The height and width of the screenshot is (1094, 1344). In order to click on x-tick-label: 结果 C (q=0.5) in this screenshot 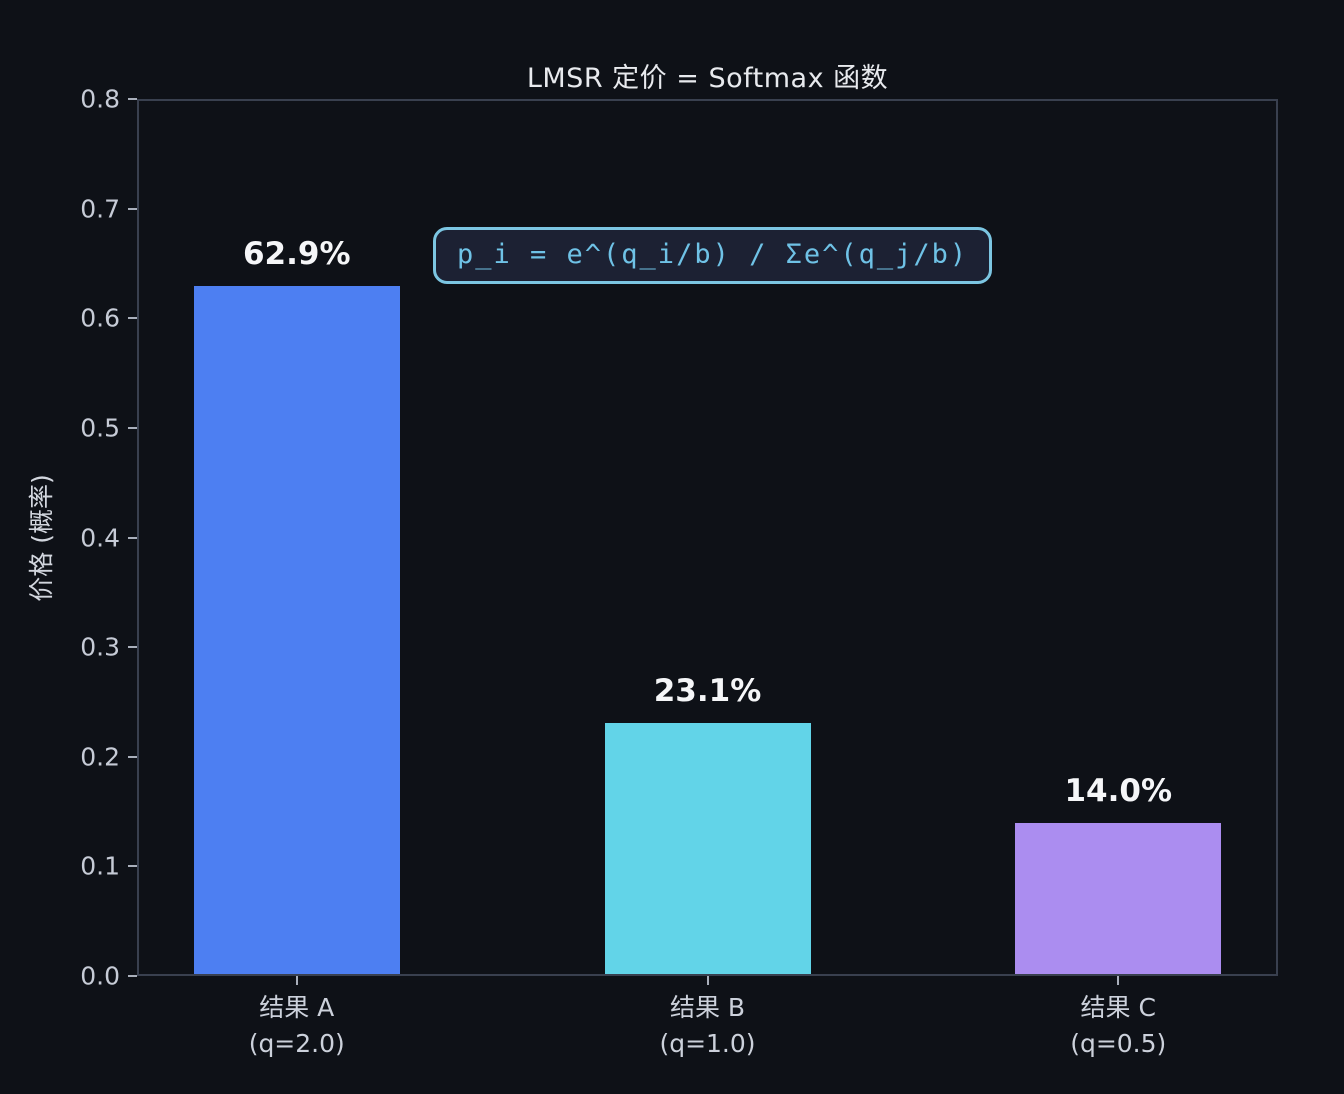, I will do `click(1118, 1026)`.